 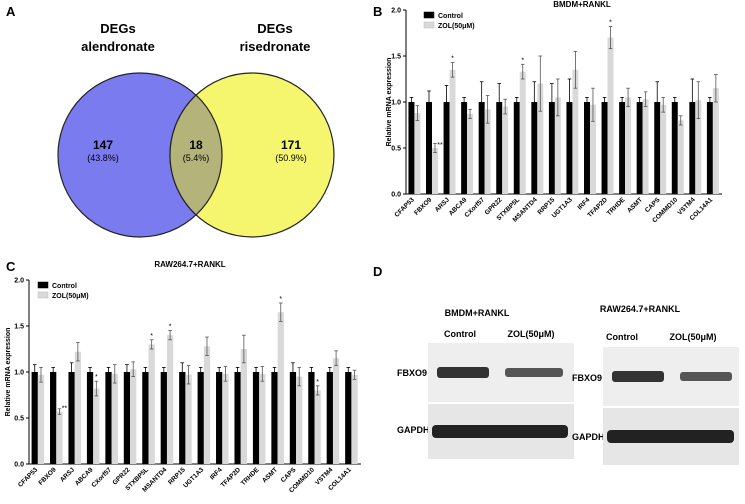 What do you see at coordinates (638, 376) in the screenshot?
I see `blot-right-fbxo9-band-control` at bounding box center [638, 376].